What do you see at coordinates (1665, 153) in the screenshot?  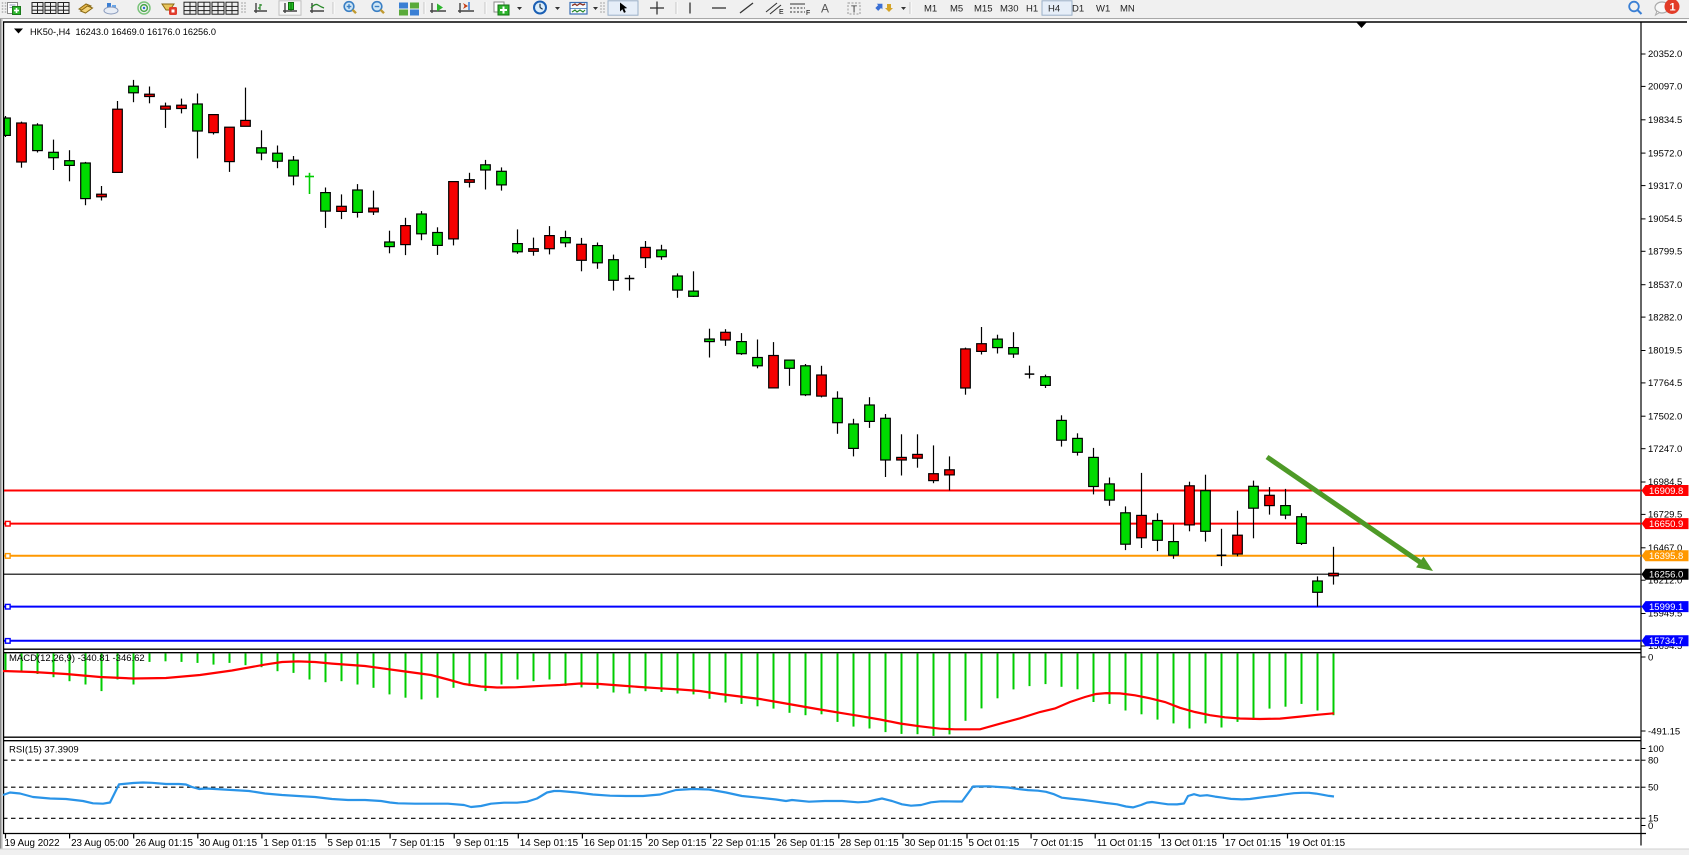 I see `svg-text: 19572.0` at bounding box center [1665, 153].